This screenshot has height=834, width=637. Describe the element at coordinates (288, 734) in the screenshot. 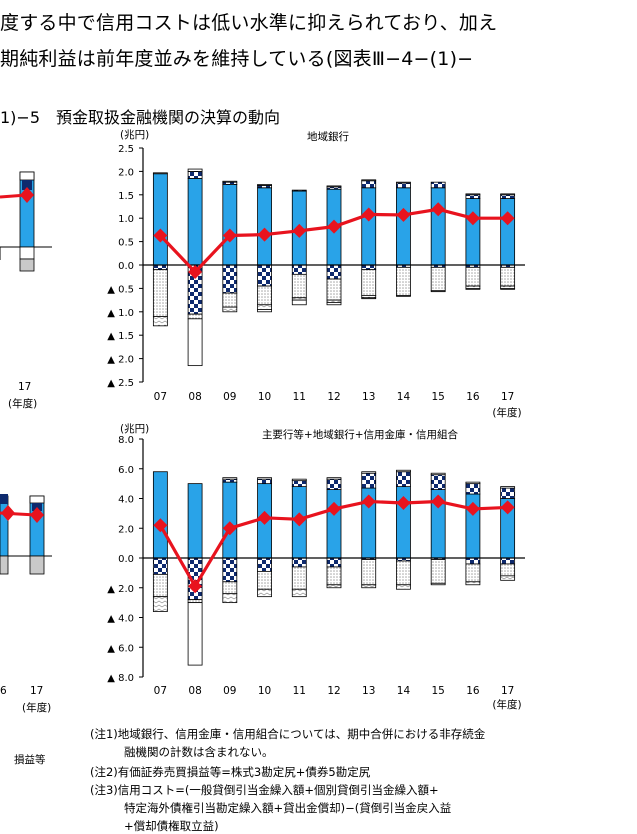

I see `note-1: (注1)地域銀行、信用金庫・信用組合については、期中合併における非存続金` at that location.